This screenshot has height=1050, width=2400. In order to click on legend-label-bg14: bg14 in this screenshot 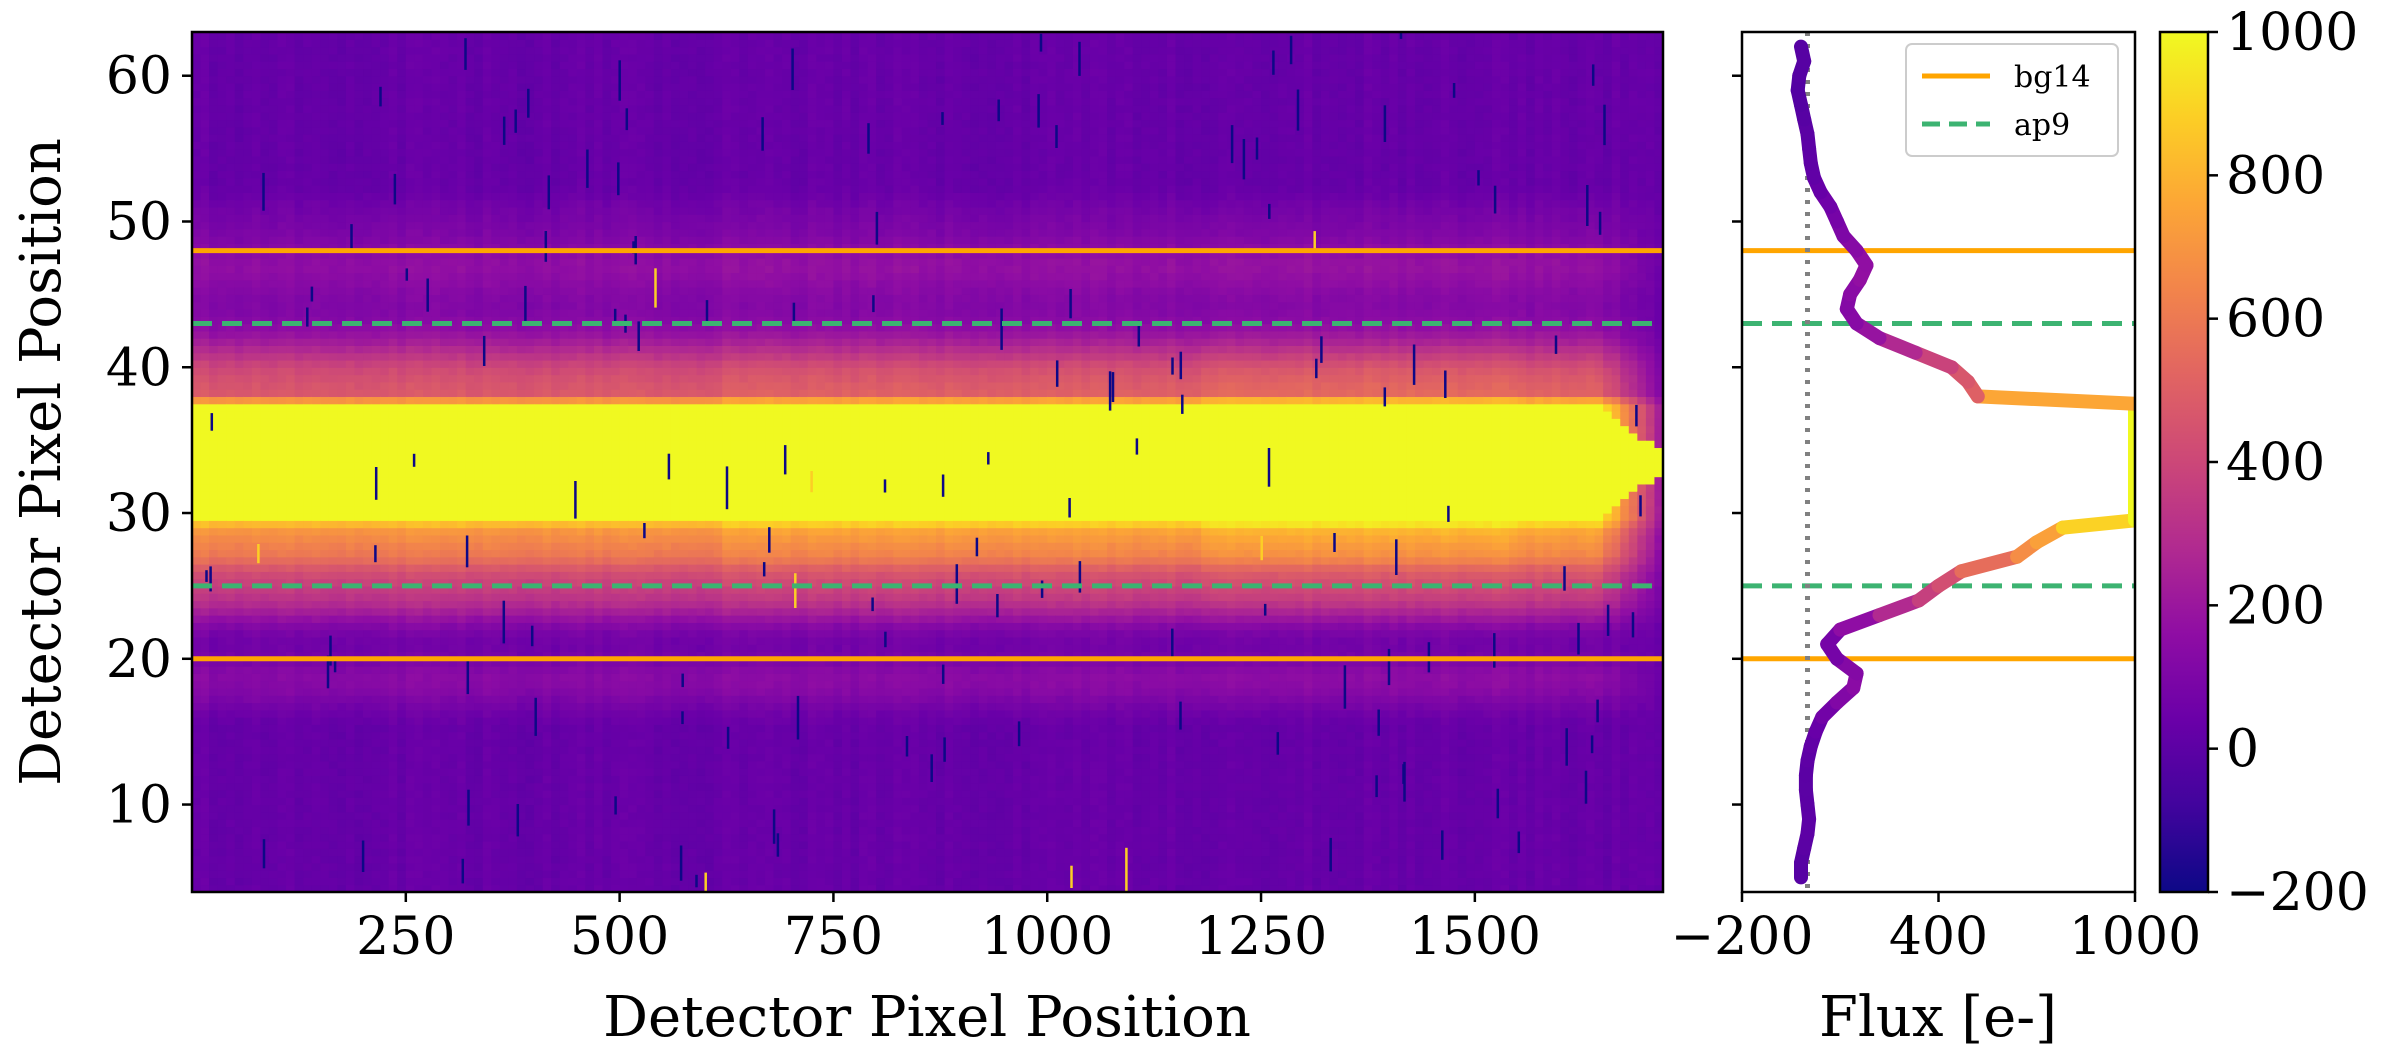, I will do `click(2052, 77)`.